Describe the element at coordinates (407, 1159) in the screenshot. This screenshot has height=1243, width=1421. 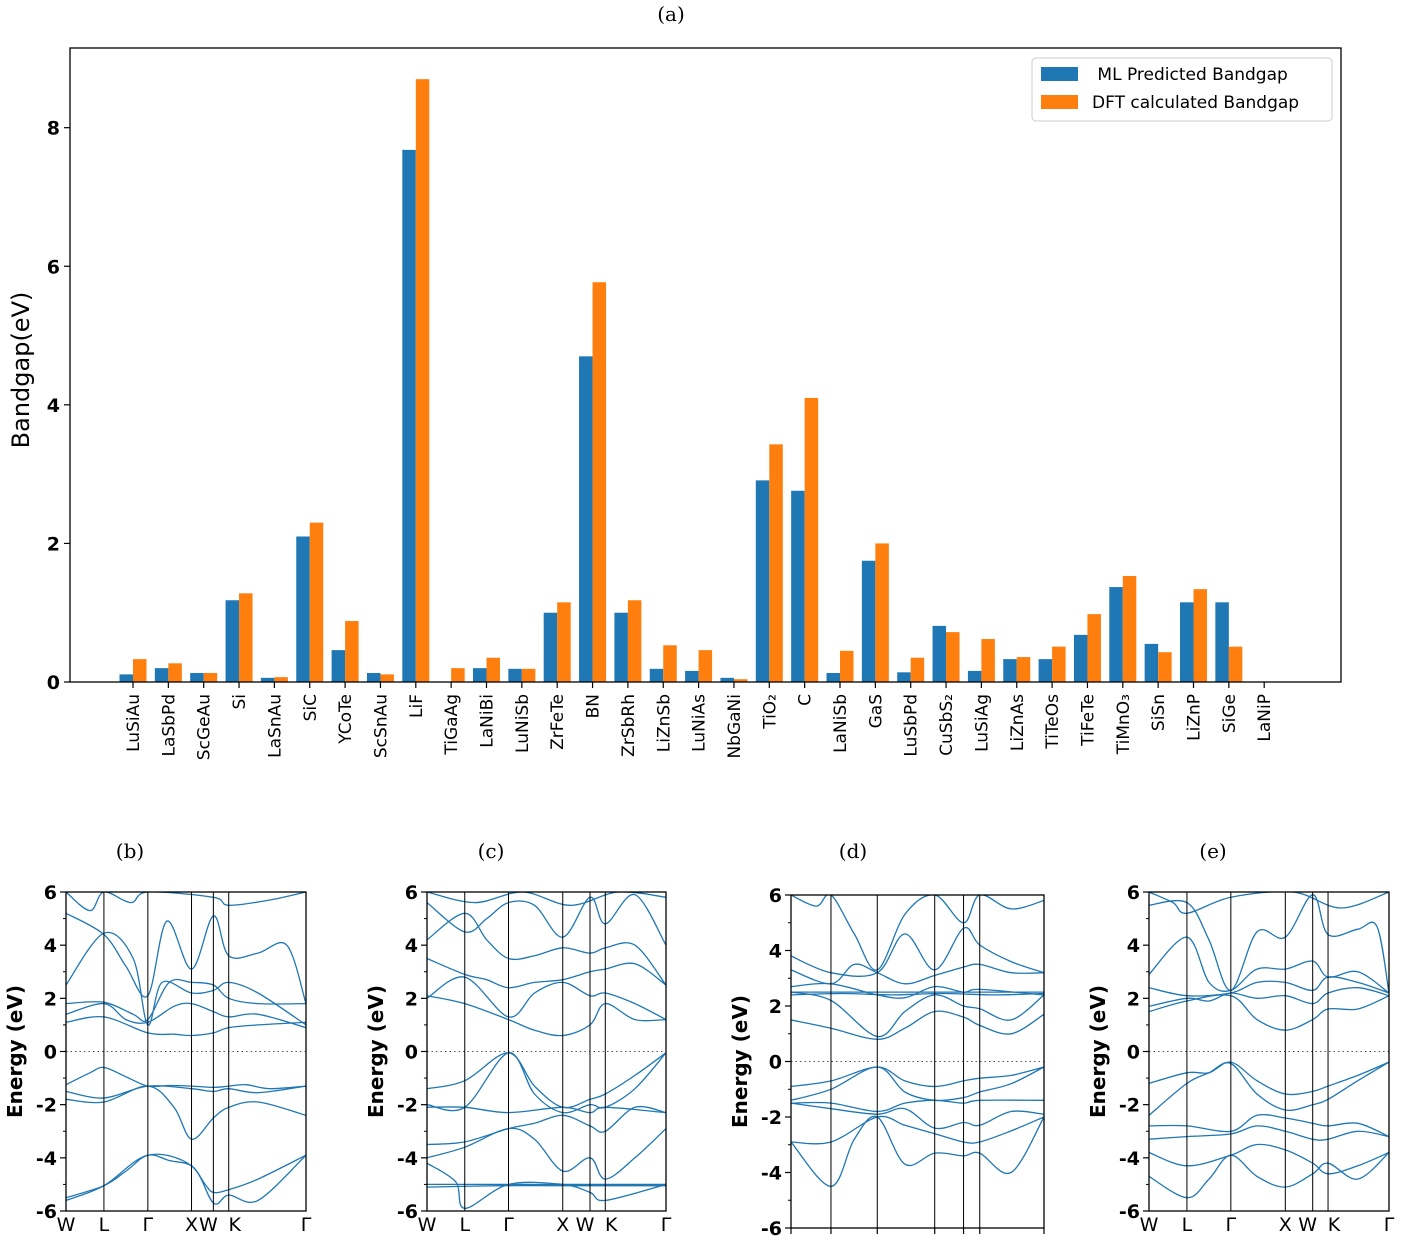
I see `ytick-label-c-5: -4` at that location.